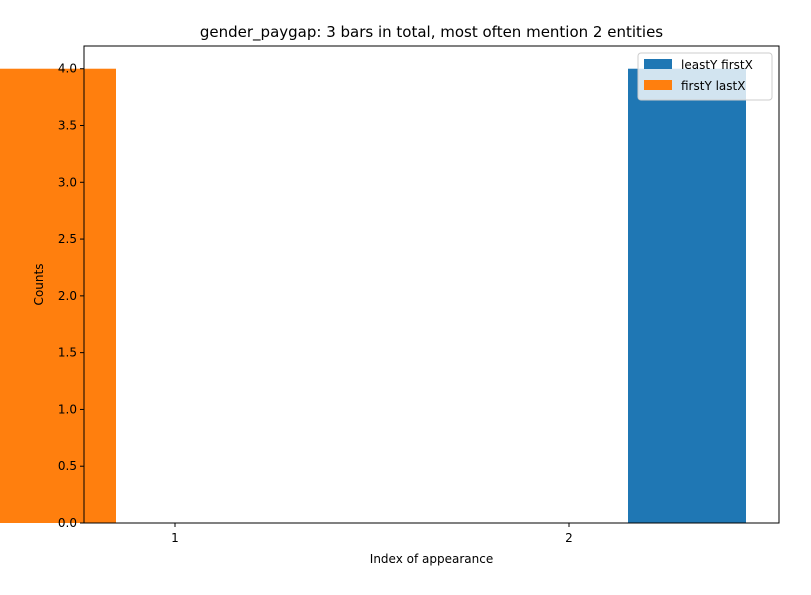 This screenshot has width=811, height=595. What do you see at coordinates (67, 409) in the screenshot?
I see `y-tick-label: 1.0` at bounding box center [67, 409].